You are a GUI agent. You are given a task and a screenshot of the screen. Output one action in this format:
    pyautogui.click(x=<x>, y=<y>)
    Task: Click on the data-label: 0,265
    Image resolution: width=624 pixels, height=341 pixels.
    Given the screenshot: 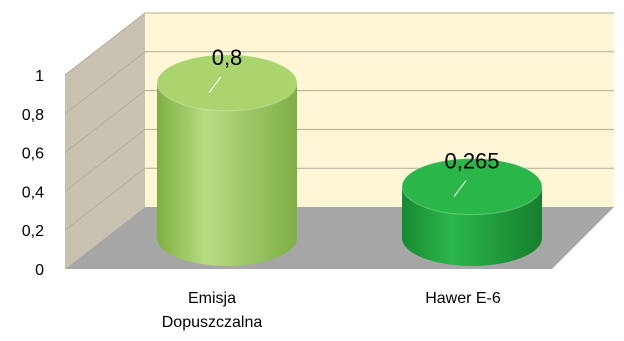 What is the action you would take?
    pyautogui.click(x=471, y=161)
    